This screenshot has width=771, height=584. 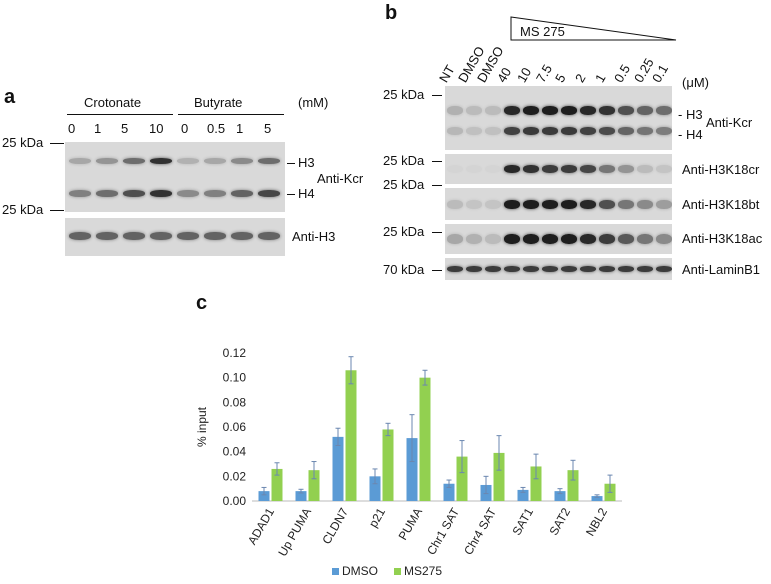 What do you see at coordinates (544, 73) in the screenshot?
I see `lane-label-b: 7.5` at bounding box center [544, 73].